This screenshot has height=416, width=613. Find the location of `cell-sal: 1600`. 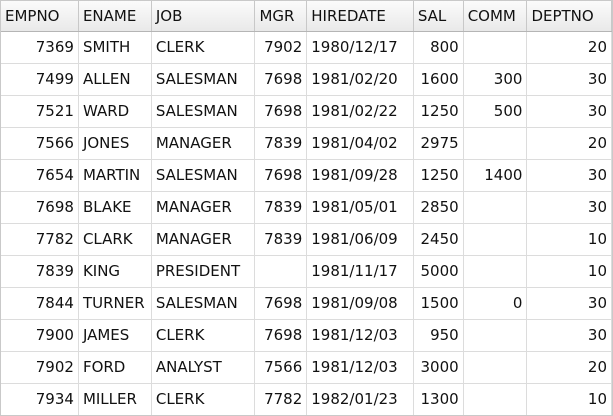

cell-sal: 1600 is located at coordinates (438, 79).